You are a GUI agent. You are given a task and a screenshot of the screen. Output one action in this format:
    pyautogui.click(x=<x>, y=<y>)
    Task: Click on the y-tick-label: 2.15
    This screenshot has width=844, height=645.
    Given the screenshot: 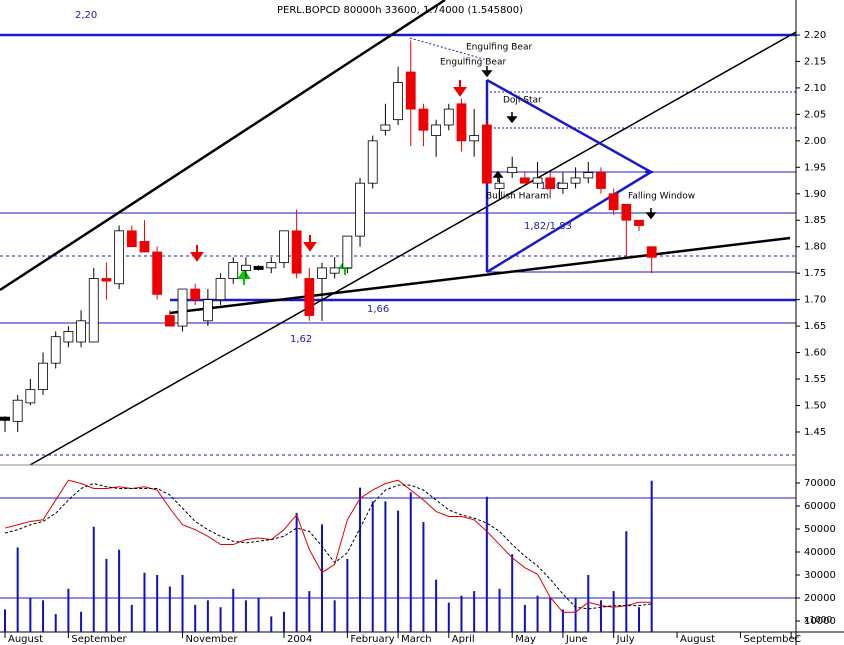 What is the action you would take?
    pyautogui.click(x=815, y=61)
    